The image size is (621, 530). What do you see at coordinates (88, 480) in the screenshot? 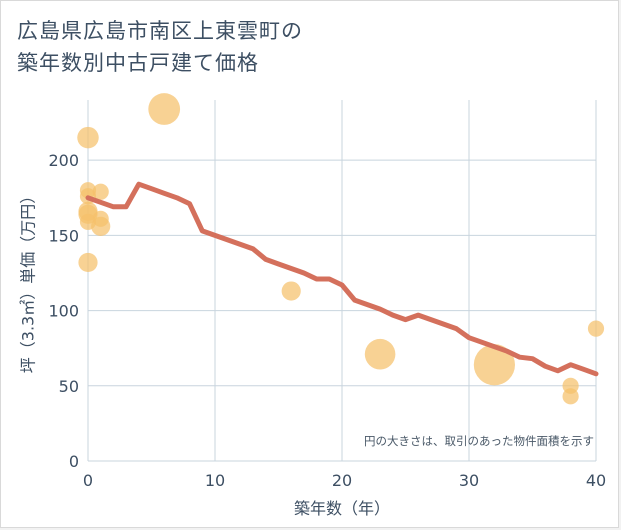
I see `x-tick-label-0: 0` at bounding box center [88, 480].